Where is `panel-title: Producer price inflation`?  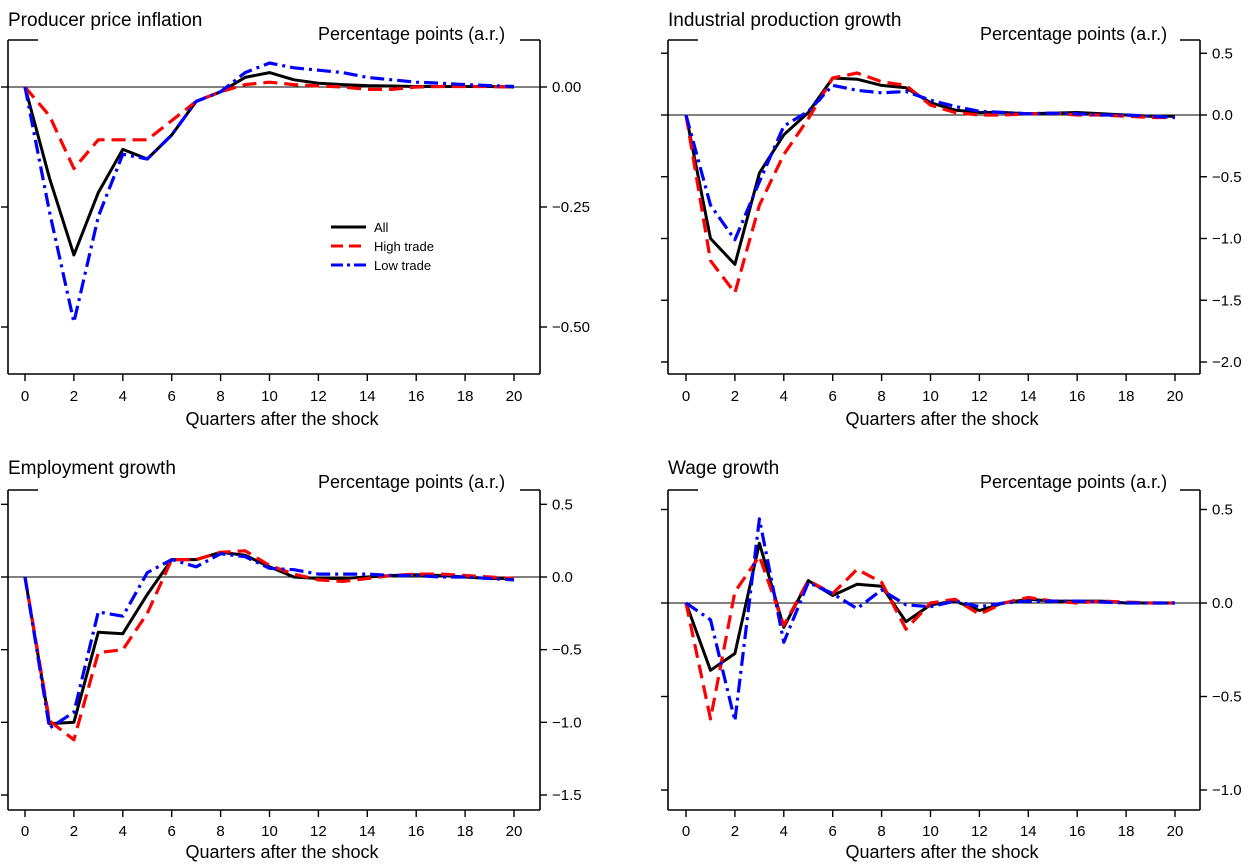 panel-title: Producer price inflation is located at coordinates (105, 20).